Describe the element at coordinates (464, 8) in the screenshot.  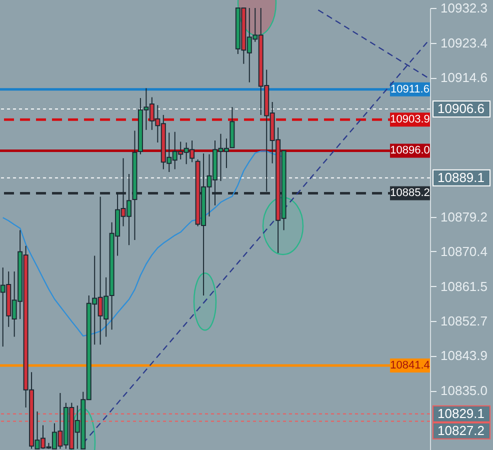
I see `y-tick-label: 10932.3` at that location.